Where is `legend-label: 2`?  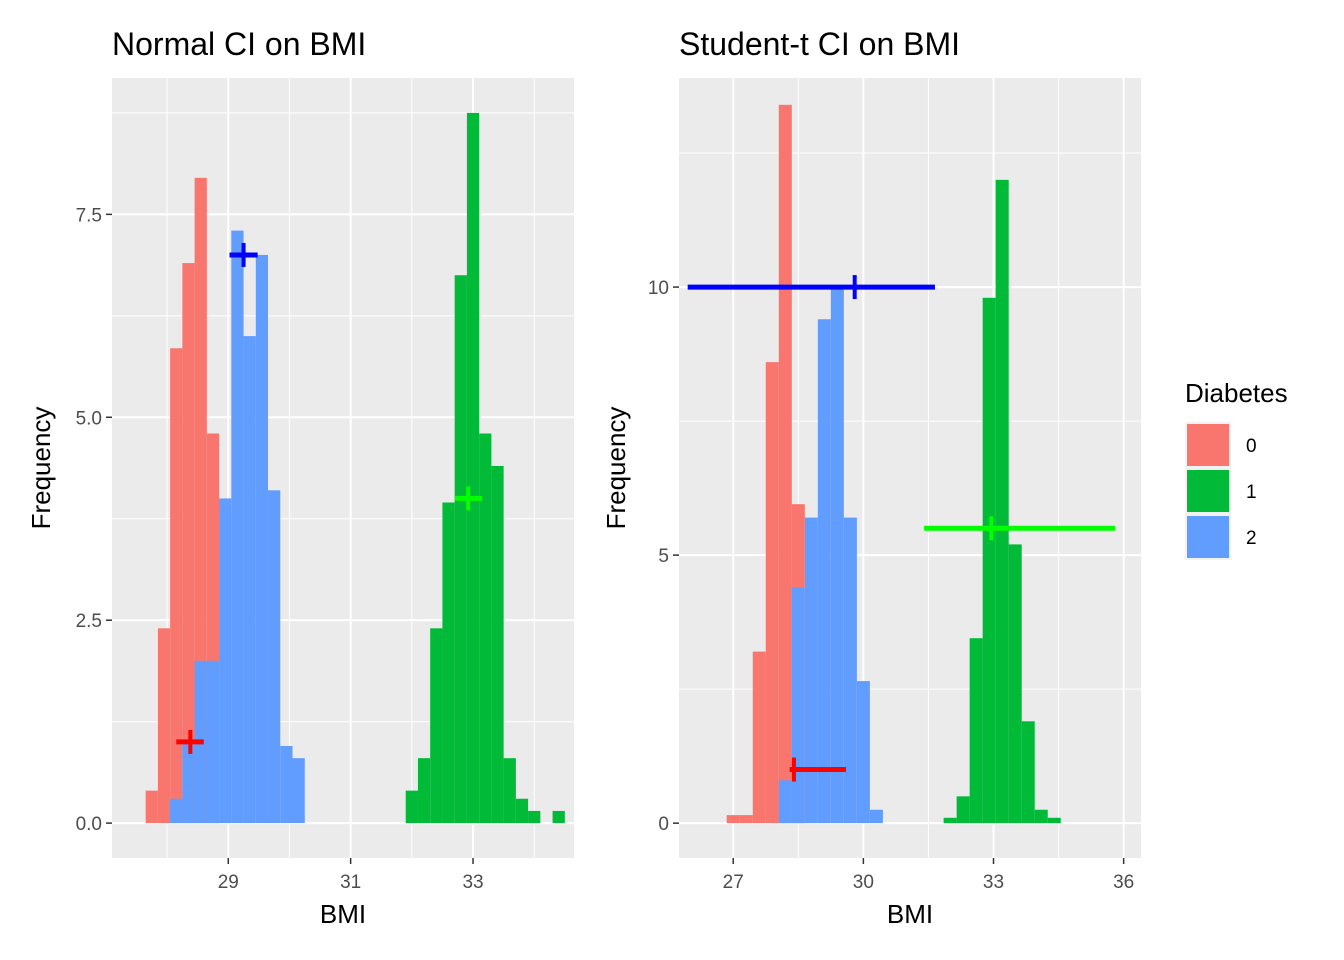
legend-label: 2 is located at coordinates (1251, 538).